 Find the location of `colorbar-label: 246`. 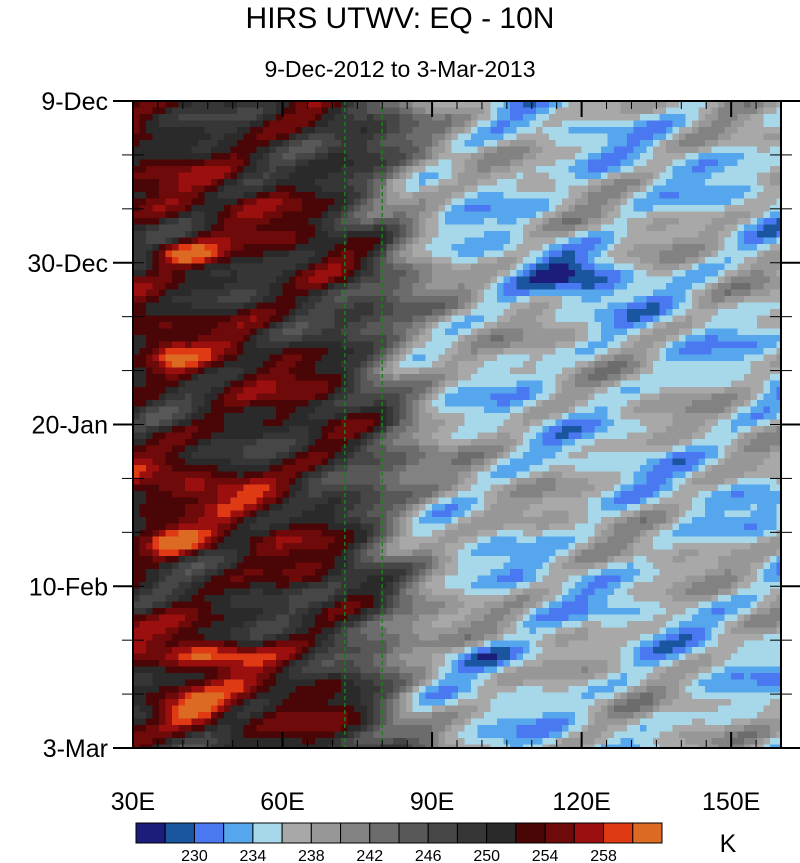

colorbar-label: 246 is located at coordinates (428, 855).